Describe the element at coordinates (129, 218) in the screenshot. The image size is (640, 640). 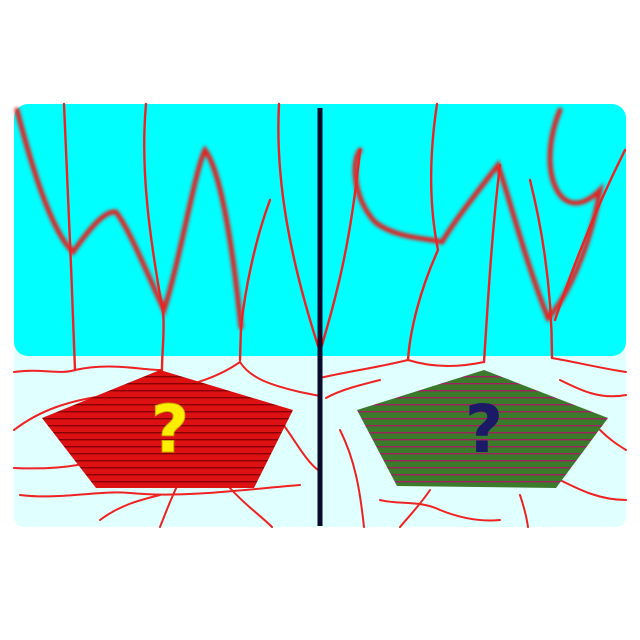
I see `left-wave-line` at that location.